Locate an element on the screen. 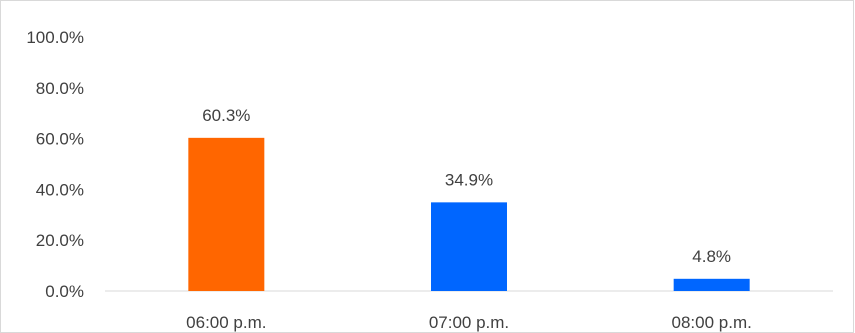  data-label: 60.3% is located at coordinates (226, 115).